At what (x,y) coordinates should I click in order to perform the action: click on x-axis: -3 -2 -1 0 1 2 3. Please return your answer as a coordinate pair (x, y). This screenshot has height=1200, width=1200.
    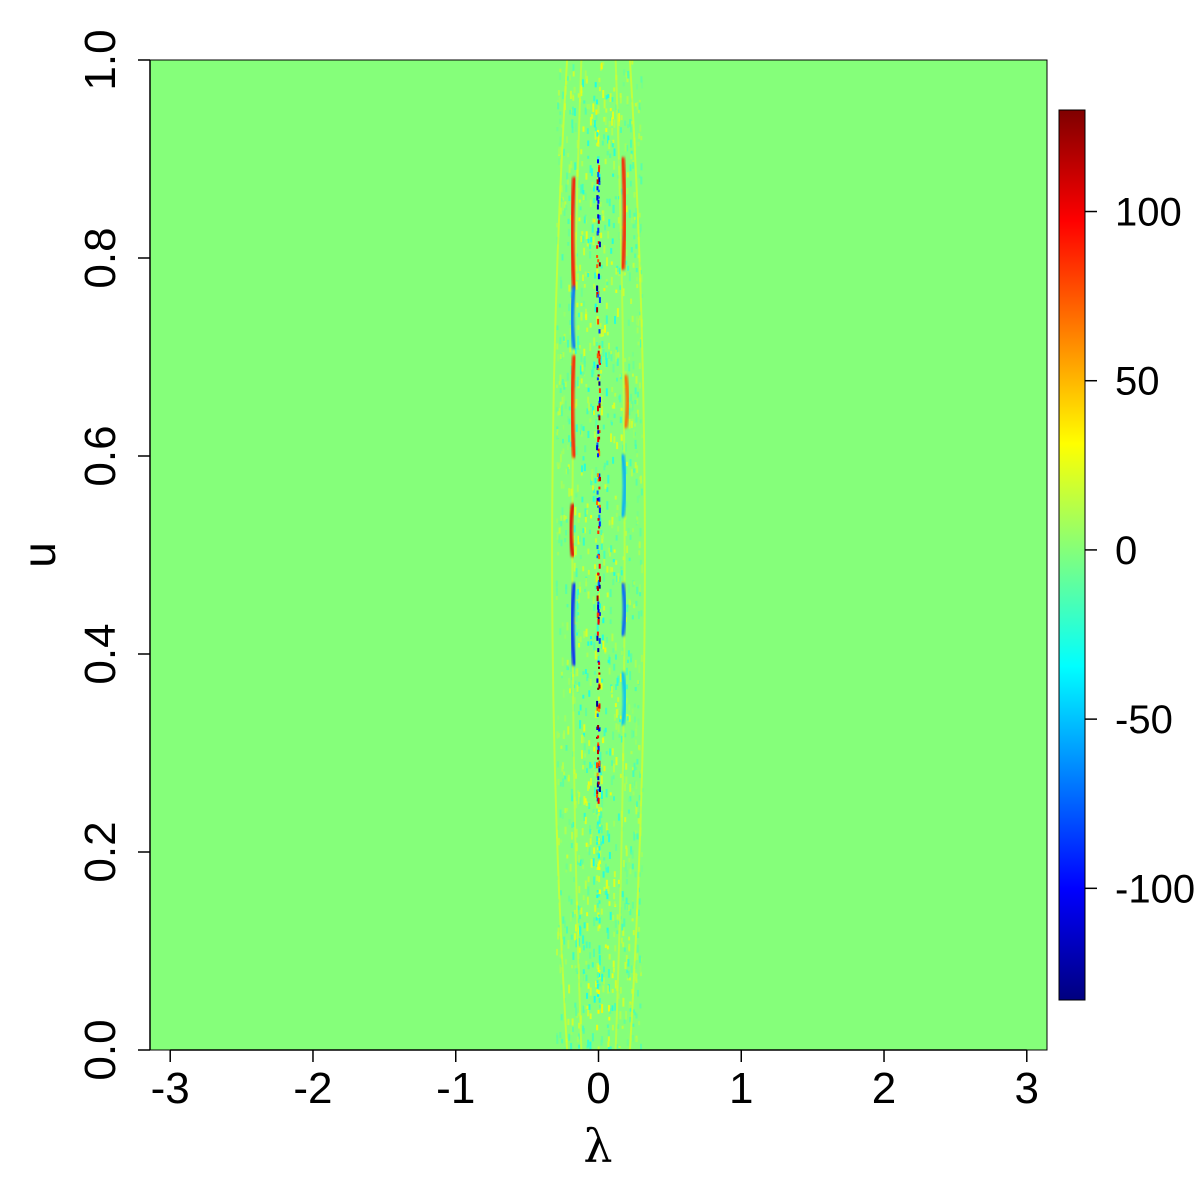
    Looking at the image, I should click on (595, 1081).